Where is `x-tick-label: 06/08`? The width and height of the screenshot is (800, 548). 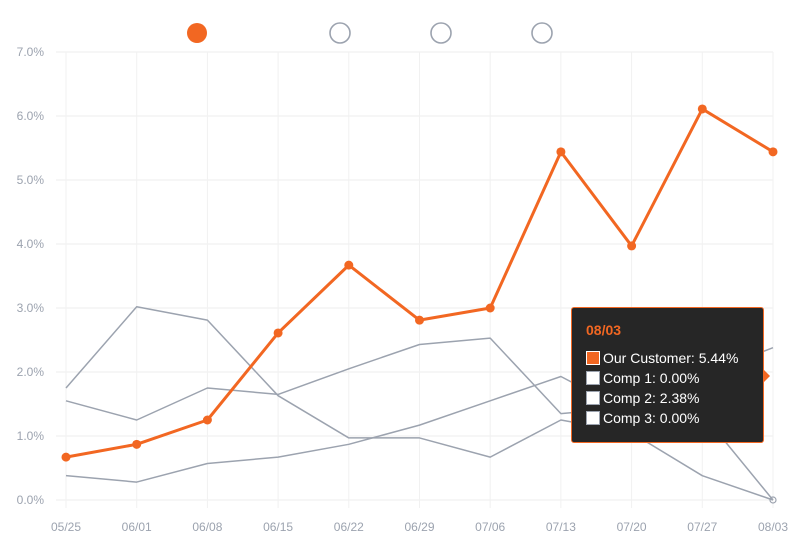 x-tick-label: 06/08 is located at coordinates (207, 527).